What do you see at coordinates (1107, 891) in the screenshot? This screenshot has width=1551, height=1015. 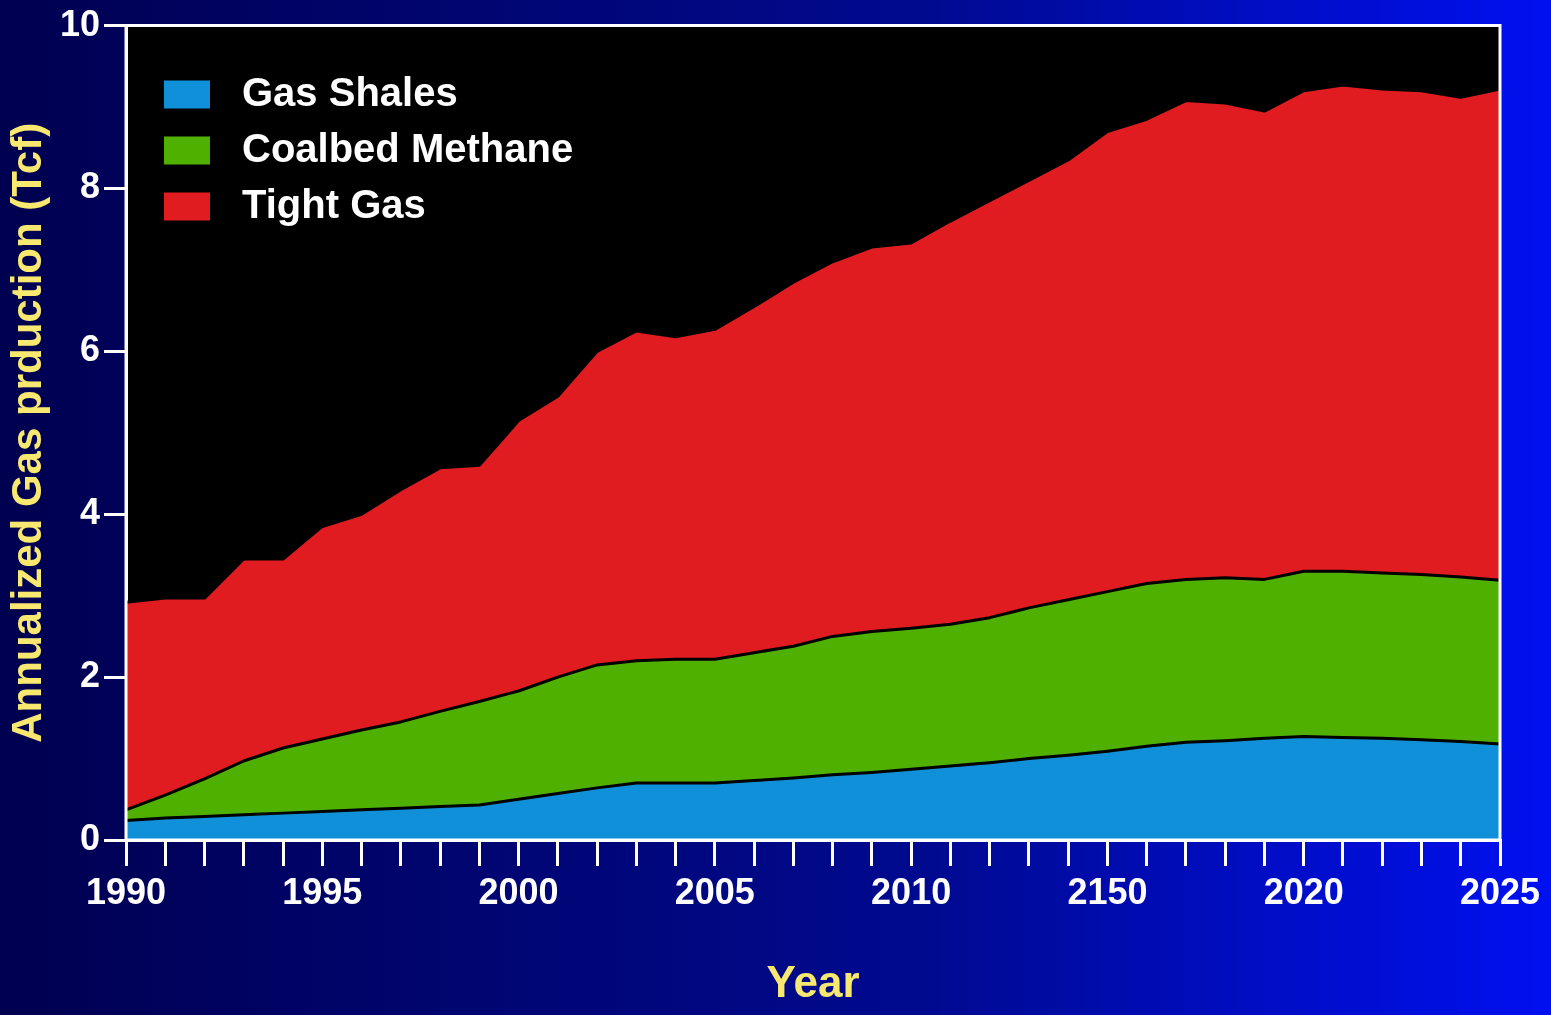 I see `x-tick-label: 2150` at bounding box center [1107, 891].